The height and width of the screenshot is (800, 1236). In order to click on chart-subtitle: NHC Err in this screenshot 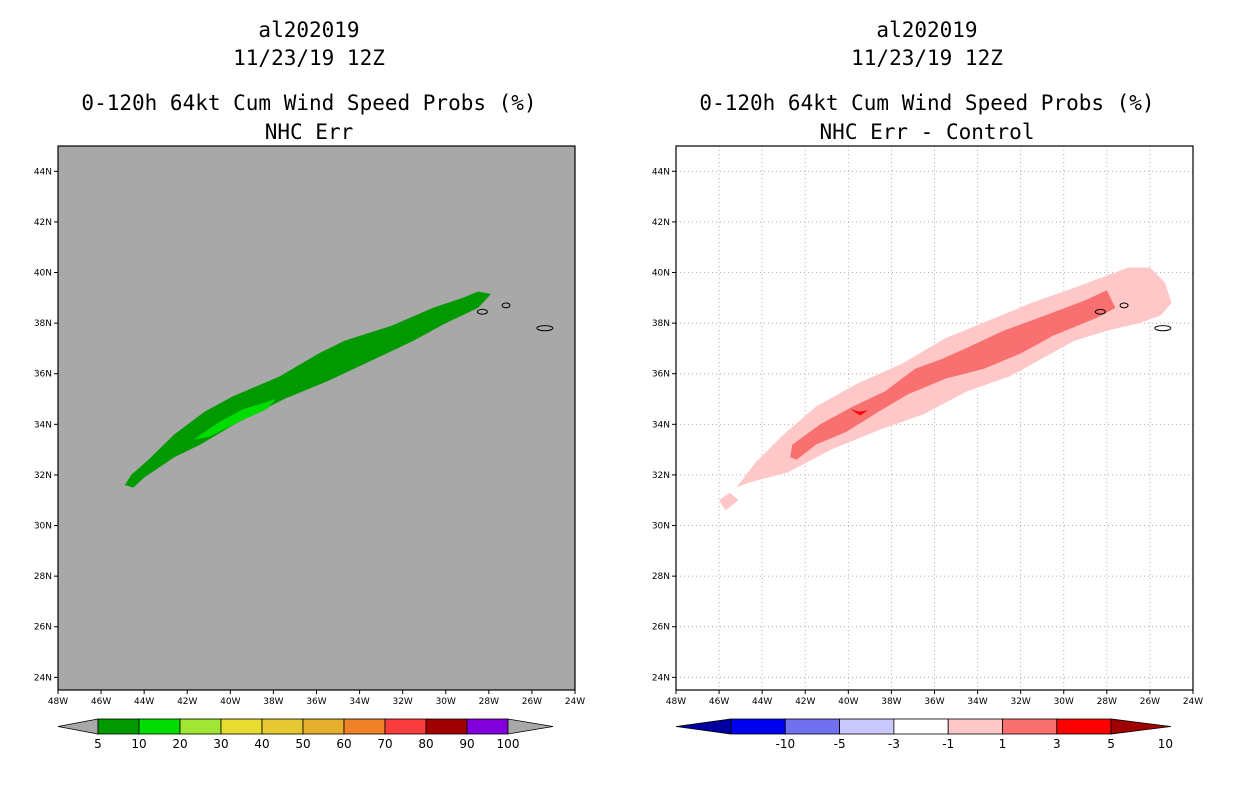, I will do `click(309, 132)`.